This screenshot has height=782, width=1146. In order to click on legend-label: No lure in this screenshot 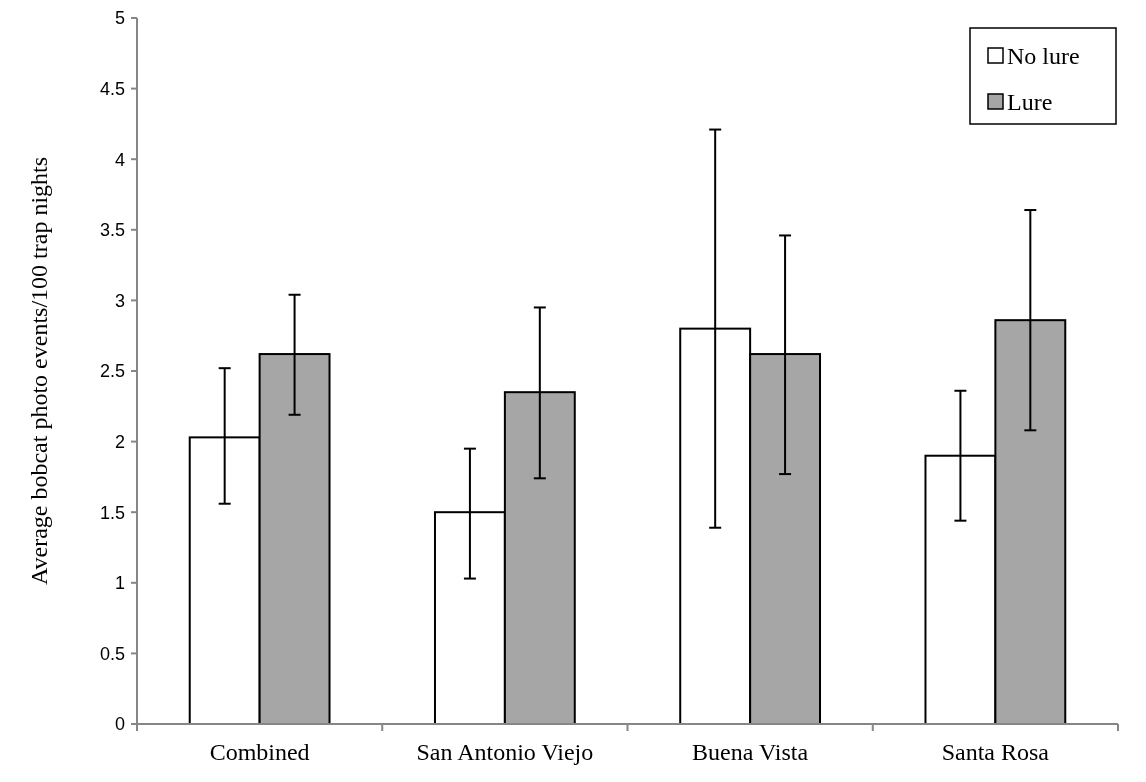, I will do `click(1043, 56)`.